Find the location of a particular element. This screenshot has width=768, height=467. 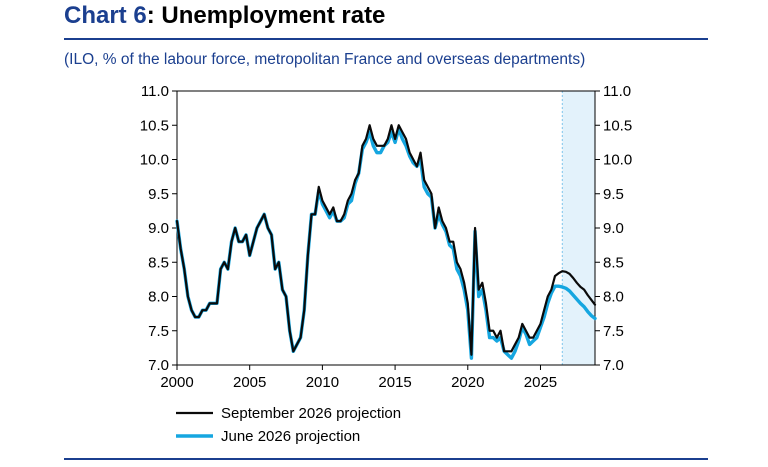

chart-number: Chart 6 is located at coordinates (105, 15).